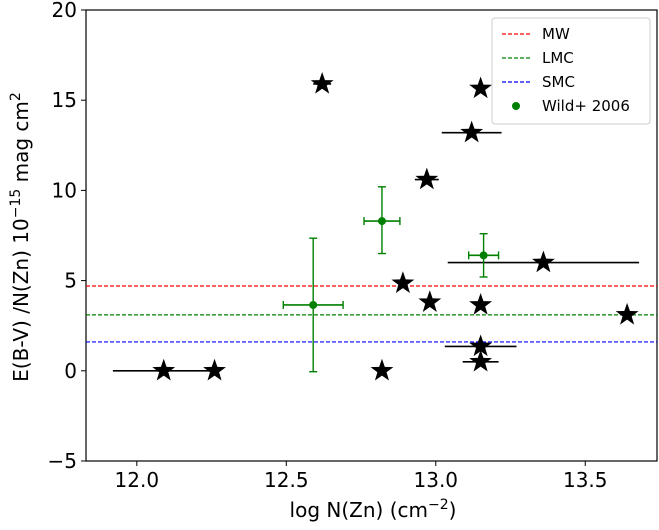 The image size is (659, 530). I want to click on legend-label: SMC, so click(558, 82).